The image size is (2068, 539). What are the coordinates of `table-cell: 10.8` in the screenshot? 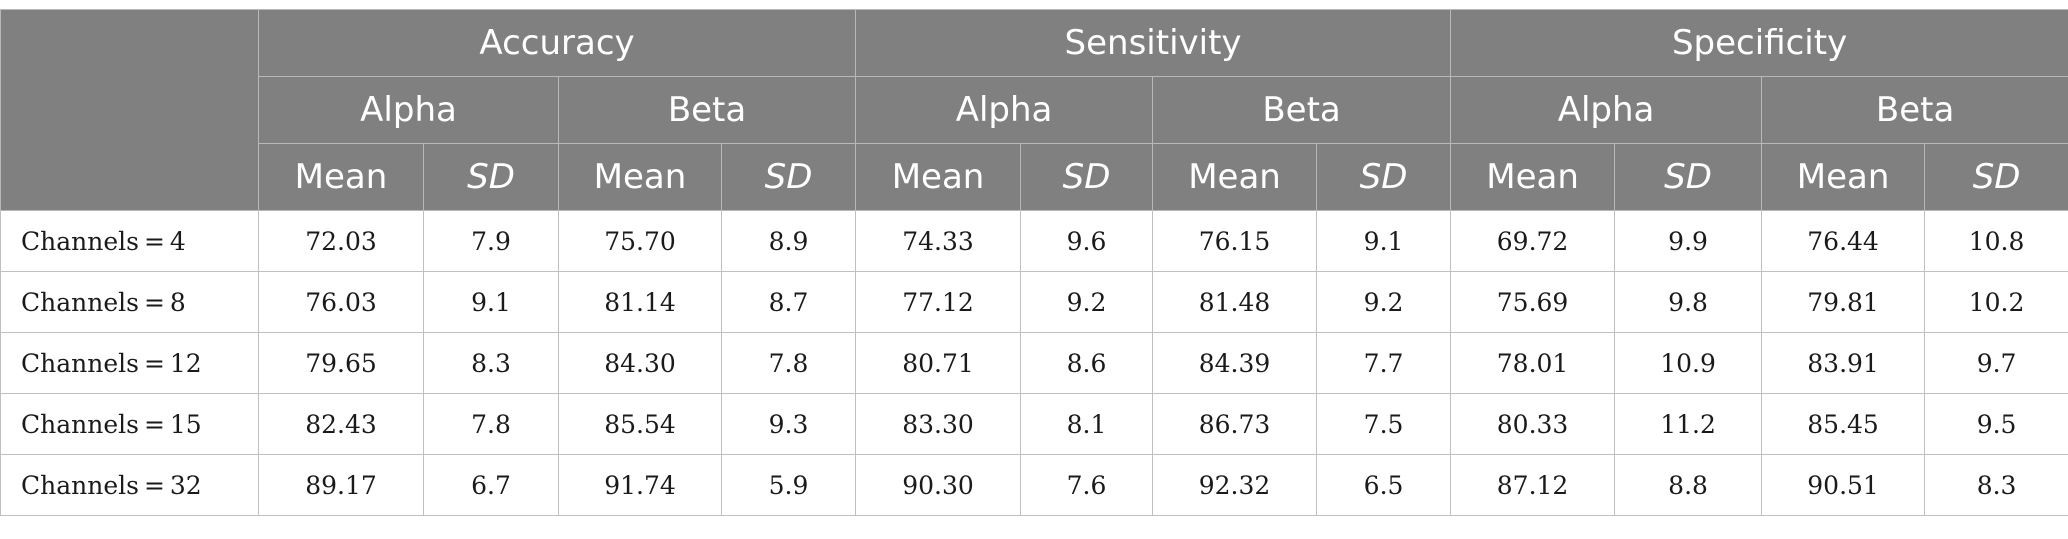 It's located at (1996, 241).